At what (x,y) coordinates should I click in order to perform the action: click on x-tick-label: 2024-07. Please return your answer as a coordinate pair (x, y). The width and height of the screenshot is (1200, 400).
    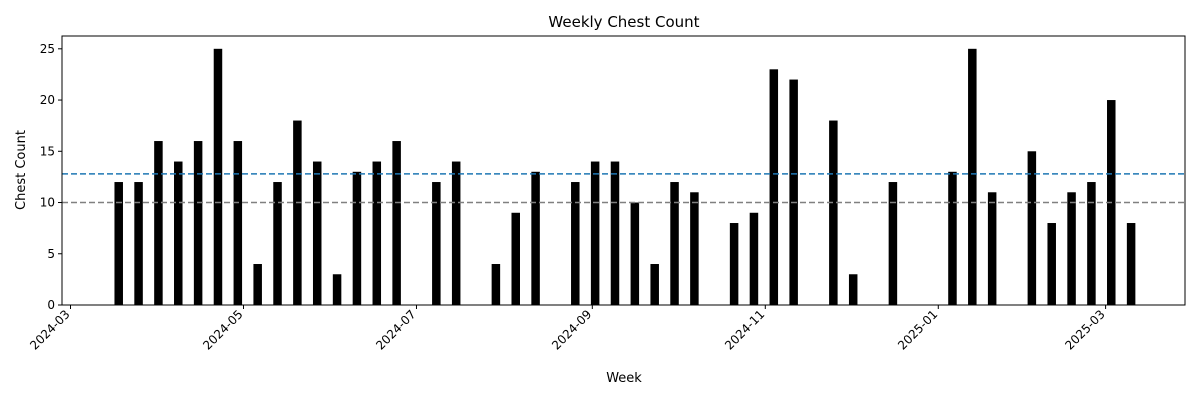
    Looking at the image, I should click on (395, 329).